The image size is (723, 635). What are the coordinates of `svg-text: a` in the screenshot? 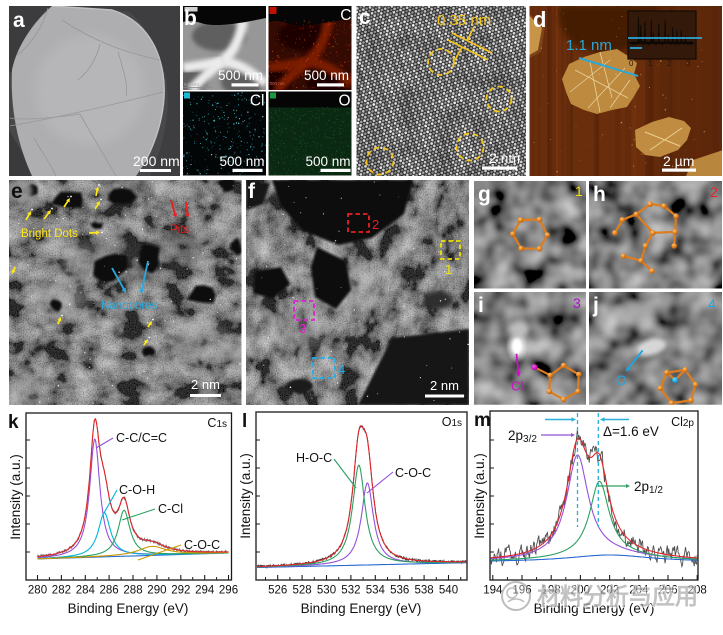 It's located at (19, 20).